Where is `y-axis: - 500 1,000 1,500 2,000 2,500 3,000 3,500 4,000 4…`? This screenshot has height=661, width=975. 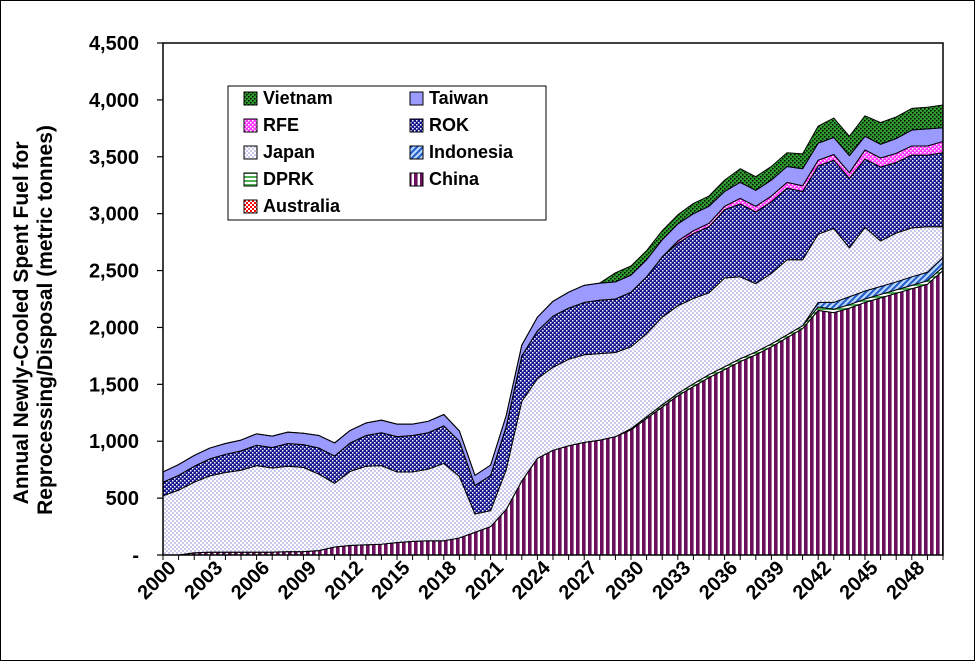 y-axis: - 500 1,000 1,500 2,000 2,500 3,000 3,500 4,000 4… is located at coordinates (126, 300).